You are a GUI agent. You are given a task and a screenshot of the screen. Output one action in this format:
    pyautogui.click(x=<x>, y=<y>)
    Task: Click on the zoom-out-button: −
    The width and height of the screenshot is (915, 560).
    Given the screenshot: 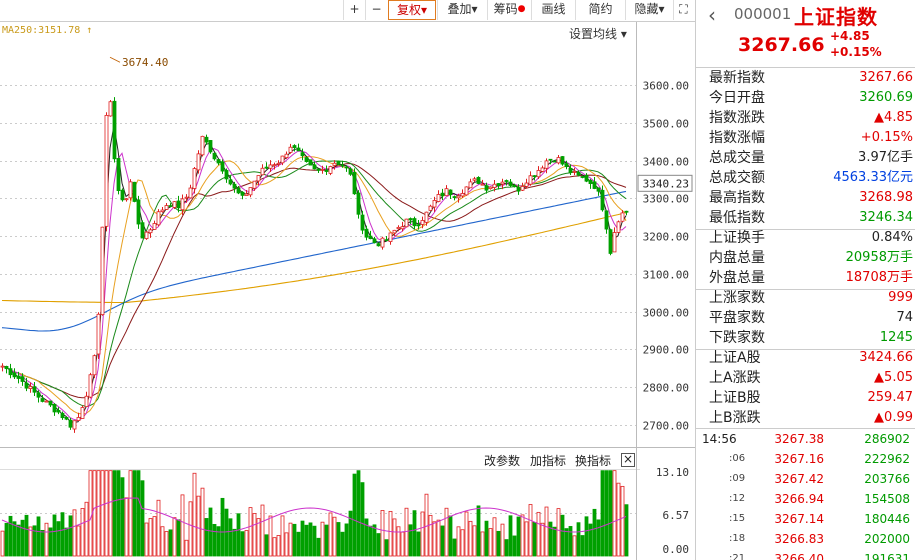 What is the action you would take?
    pyautogui.click(x=376, y=10)
    